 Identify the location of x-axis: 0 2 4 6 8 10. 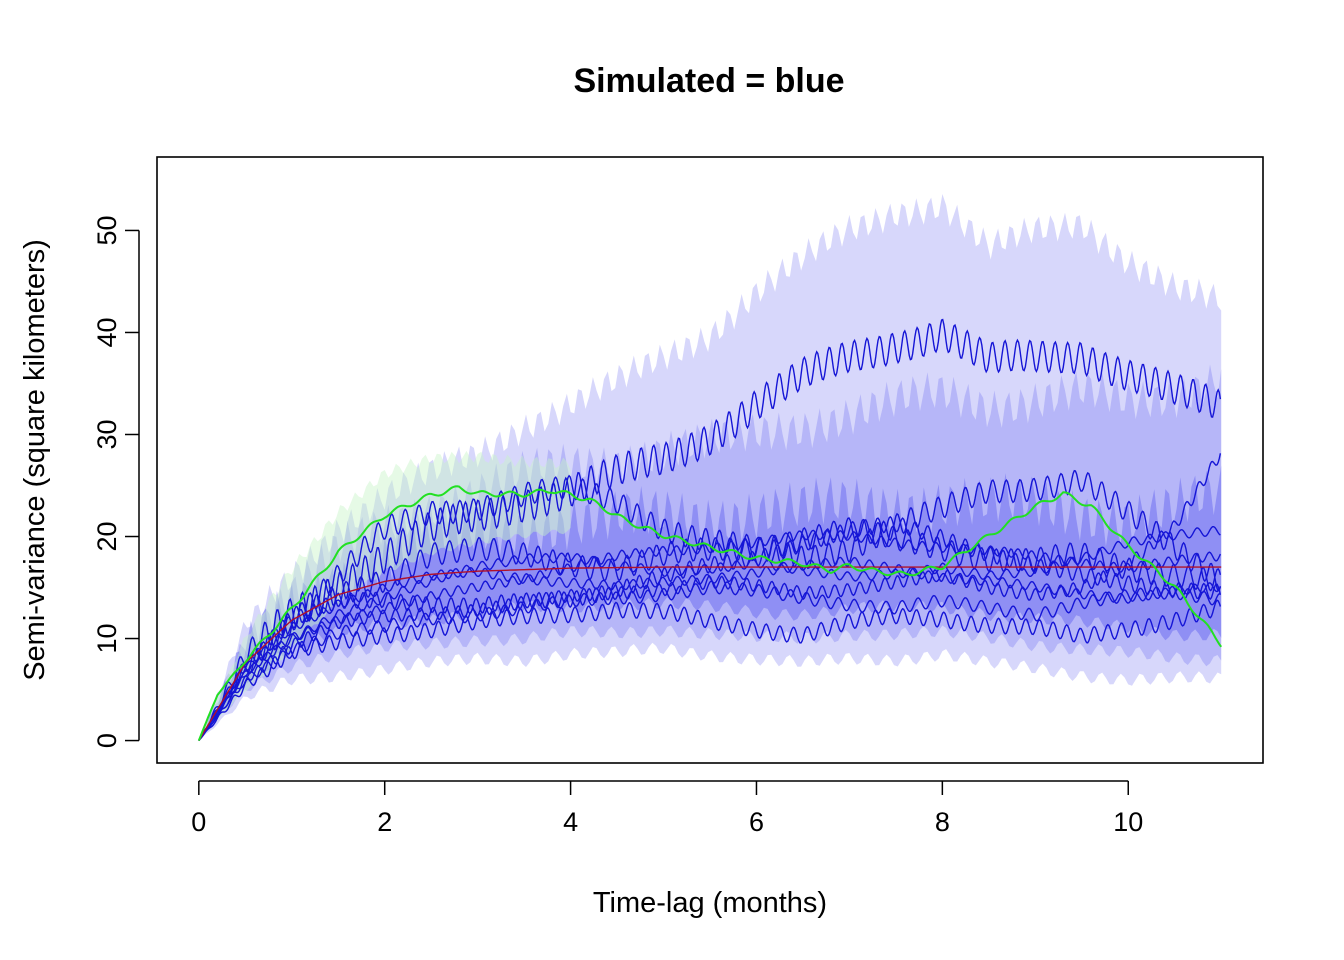
(667, 808).